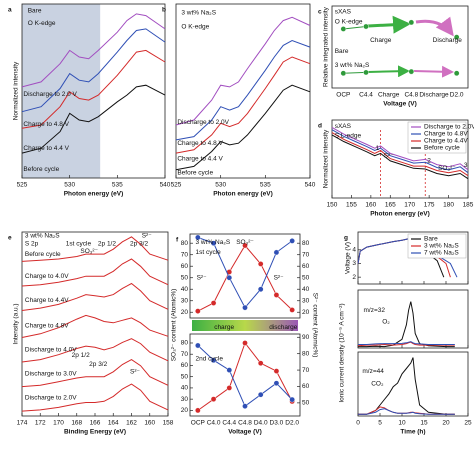 Image resolution: width=474 pixels, height=457 pixels. What do you see at coordinates (283, 327) in the screenshot?
I see `annotation: discharge` at bounding box center [283, 327].